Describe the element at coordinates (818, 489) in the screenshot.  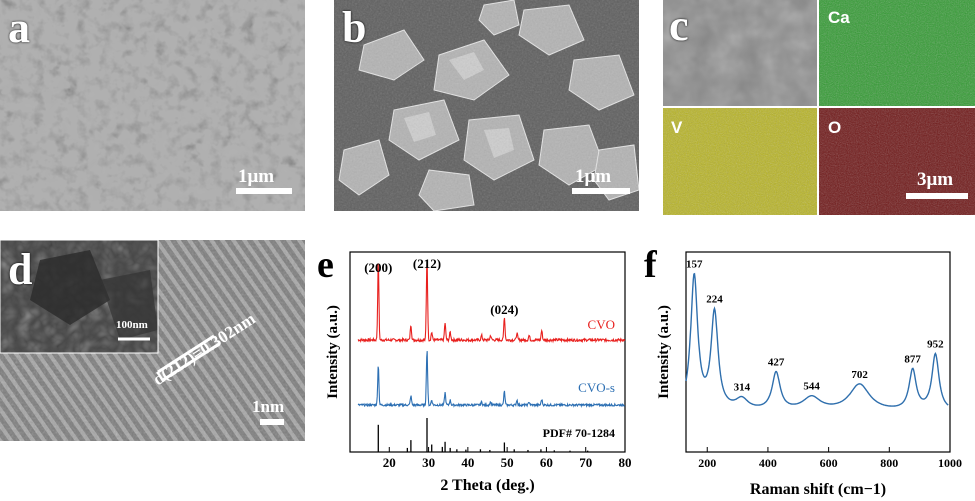
I see `raman-x-axis-title: Raman shift (cm−1)` at that location.